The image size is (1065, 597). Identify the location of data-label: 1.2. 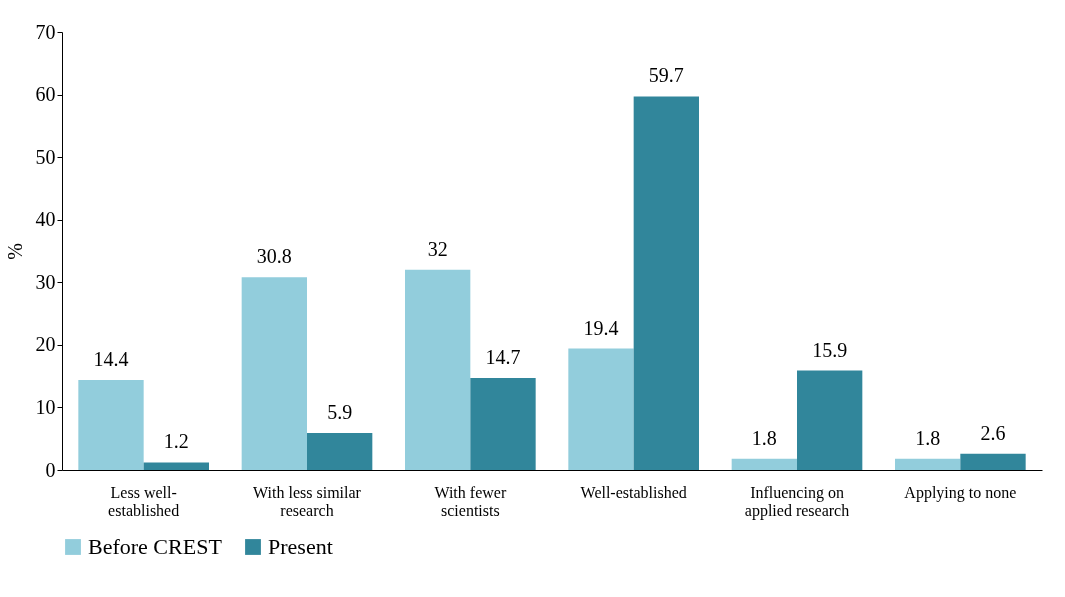
(176, 441).